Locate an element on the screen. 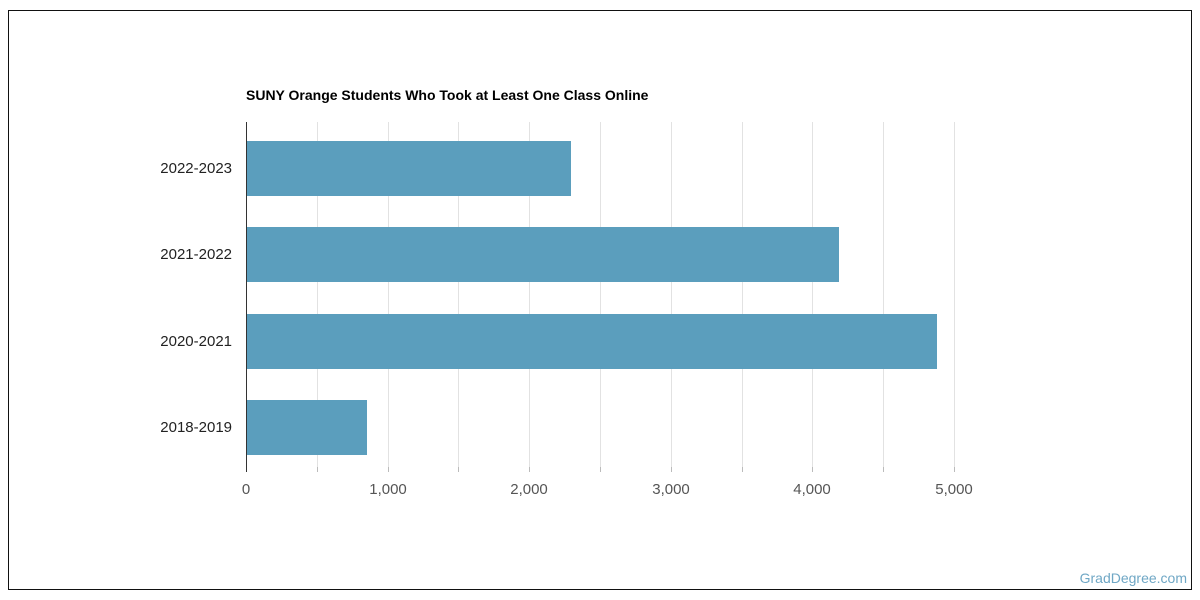 The image size is (1200, 600). y-axis-labels: 2022-2023 2021-2022 2020-2021 2018-2019 is located at coordinates (120, 294).